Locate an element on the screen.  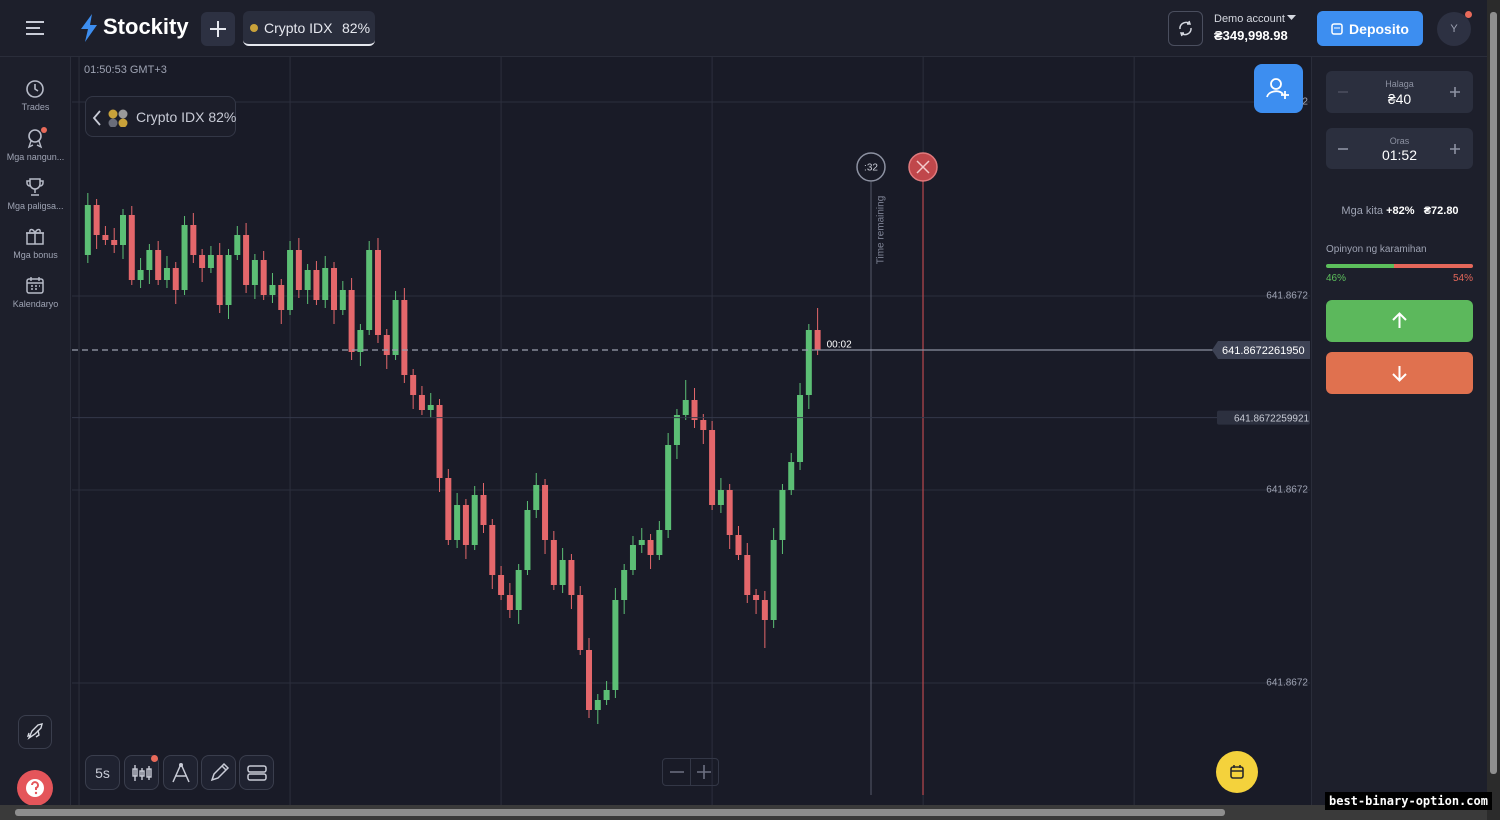
time-minus is located at coordinates (1343, 149).